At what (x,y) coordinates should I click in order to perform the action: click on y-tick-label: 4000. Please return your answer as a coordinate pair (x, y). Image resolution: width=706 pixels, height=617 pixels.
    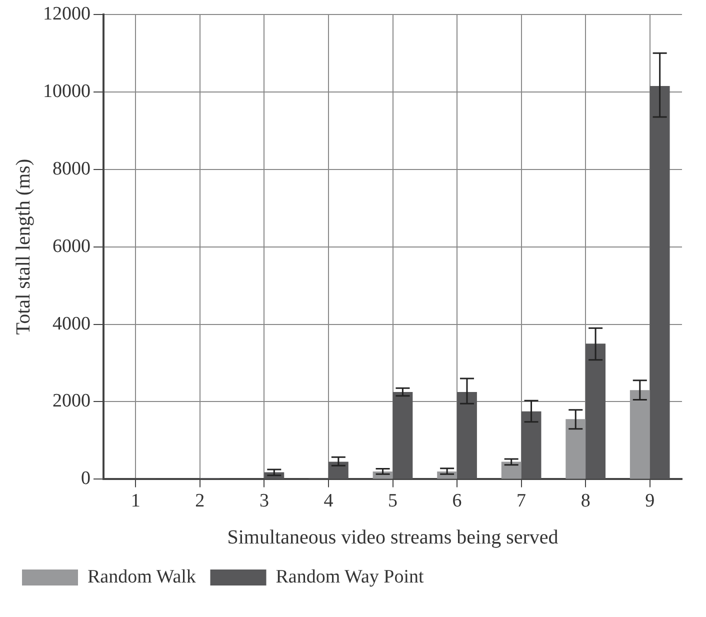
    Looking at the image, I should click on (71, 323).